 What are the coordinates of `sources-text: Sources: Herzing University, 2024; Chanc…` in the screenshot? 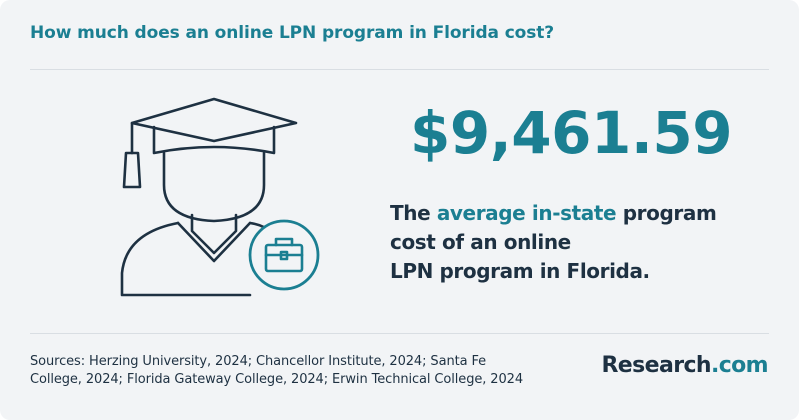 It's located at (310, 371).